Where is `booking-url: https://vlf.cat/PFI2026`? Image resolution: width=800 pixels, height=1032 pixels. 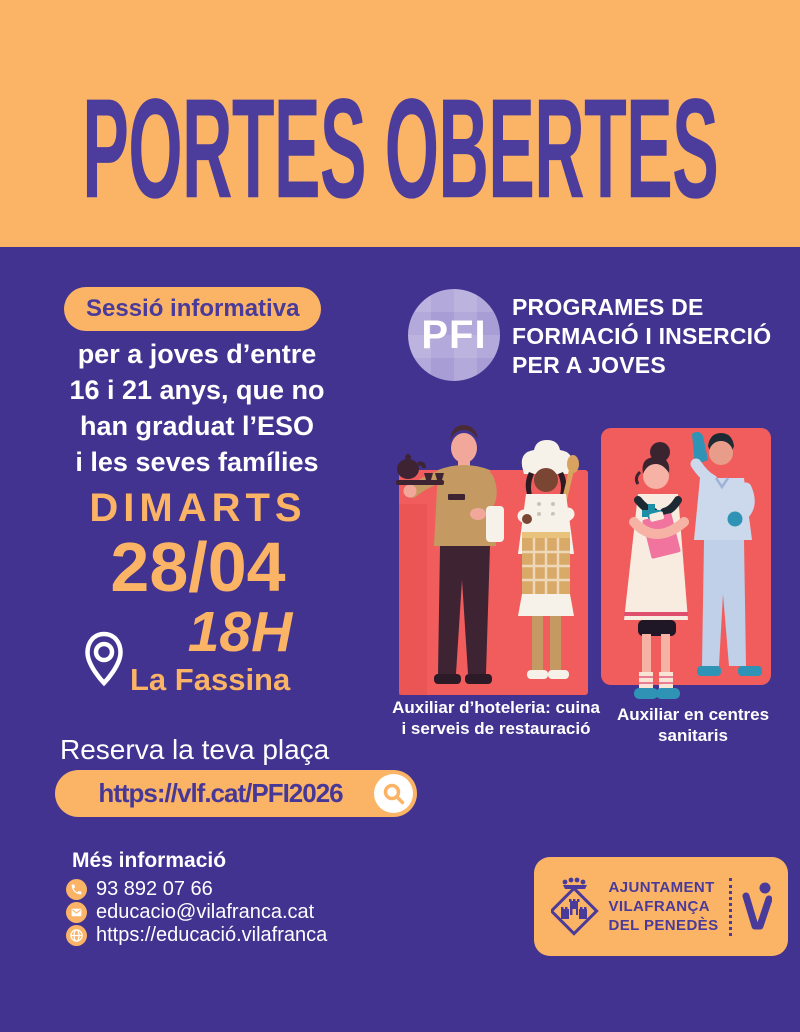 booking-url: https://vlf.cat/PFI2026 is located at coordinates (220, 793).